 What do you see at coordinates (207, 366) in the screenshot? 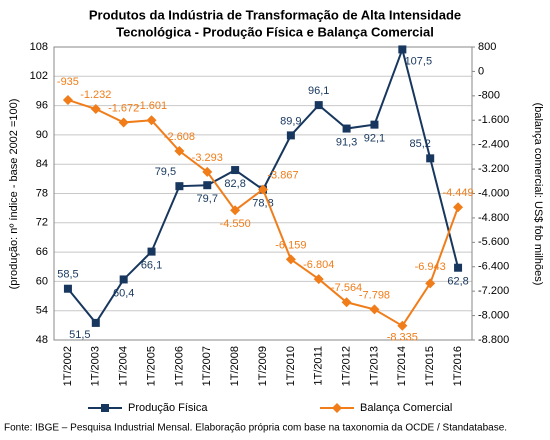
I see `x-tick-label: 1T/2007` at bounding box center [207, 366].